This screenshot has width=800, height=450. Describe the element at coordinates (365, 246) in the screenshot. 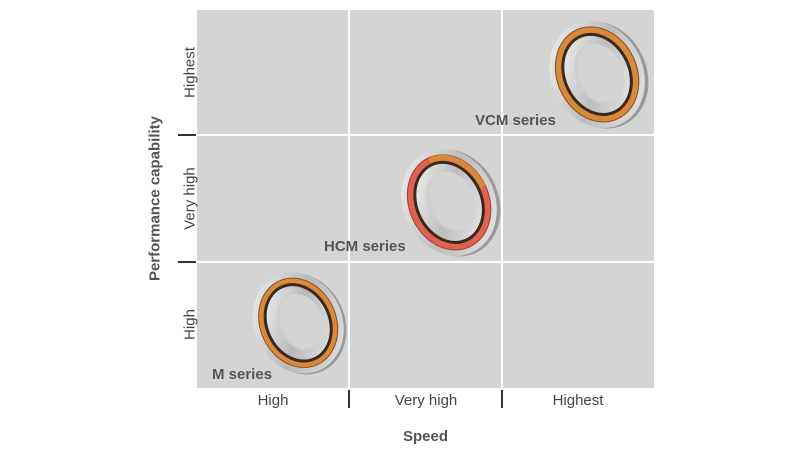

I see `series-label: HCM series` at that location.